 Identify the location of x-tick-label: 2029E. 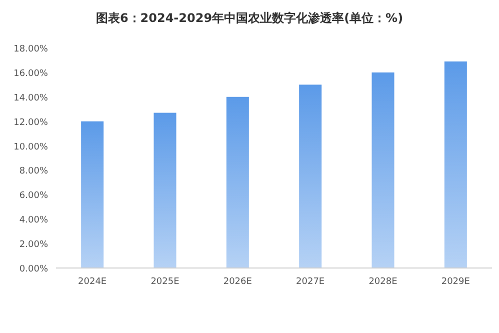
(455, 282).